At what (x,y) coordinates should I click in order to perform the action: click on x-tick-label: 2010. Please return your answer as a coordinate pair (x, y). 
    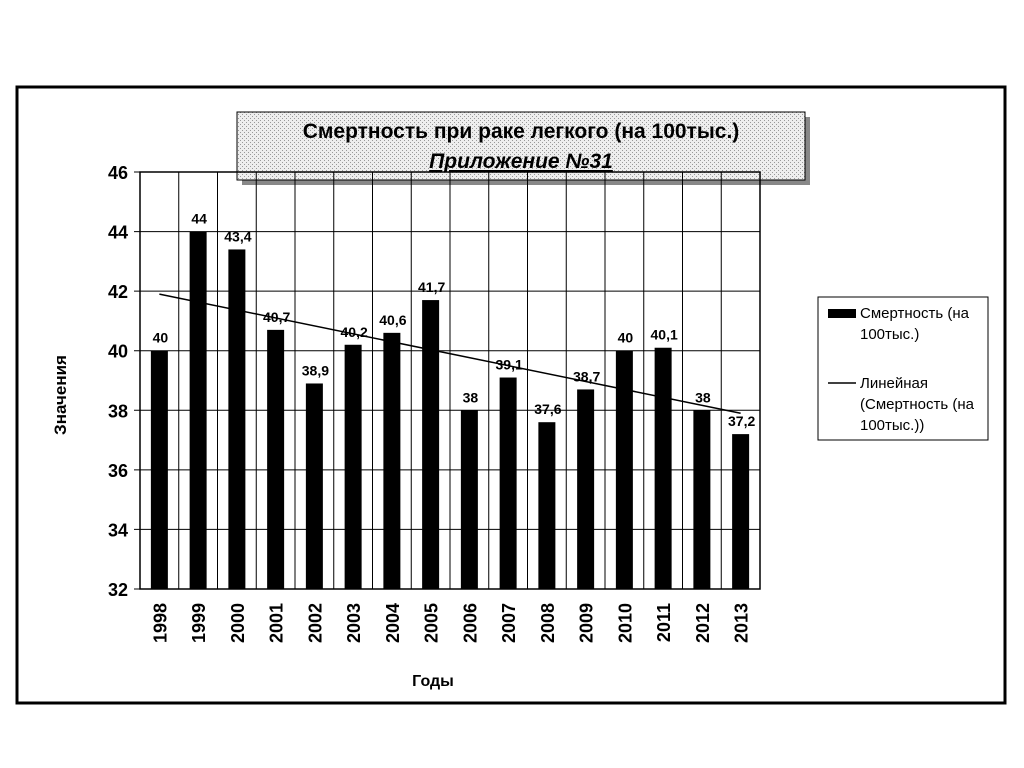
    Looking at the image, I should click on (625, 623).